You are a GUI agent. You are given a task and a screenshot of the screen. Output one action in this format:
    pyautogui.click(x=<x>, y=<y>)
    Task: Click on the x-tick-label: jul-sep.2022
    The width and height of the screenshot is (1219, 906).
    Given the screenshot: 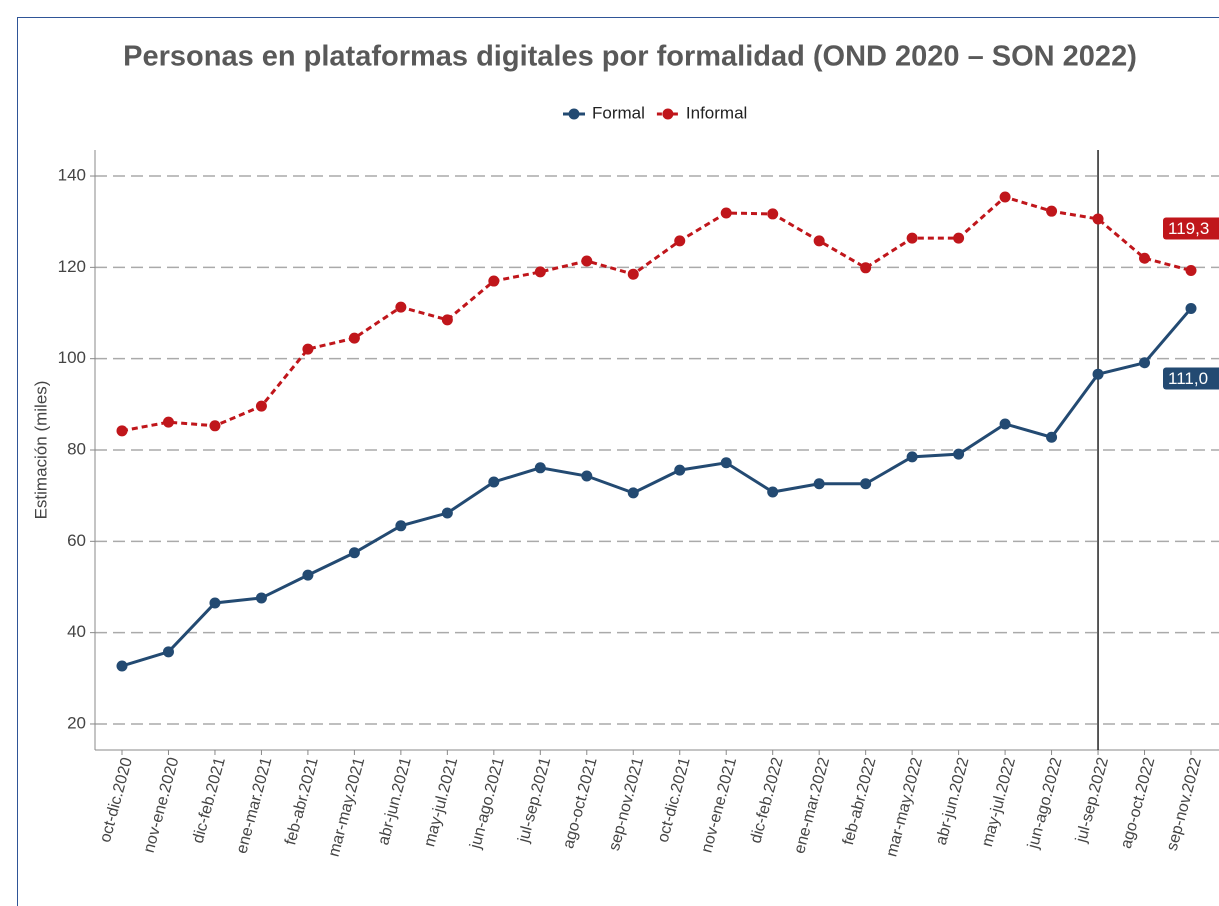 What is the action you would take?
    pyautogui.click(x=1092, y=801)
    